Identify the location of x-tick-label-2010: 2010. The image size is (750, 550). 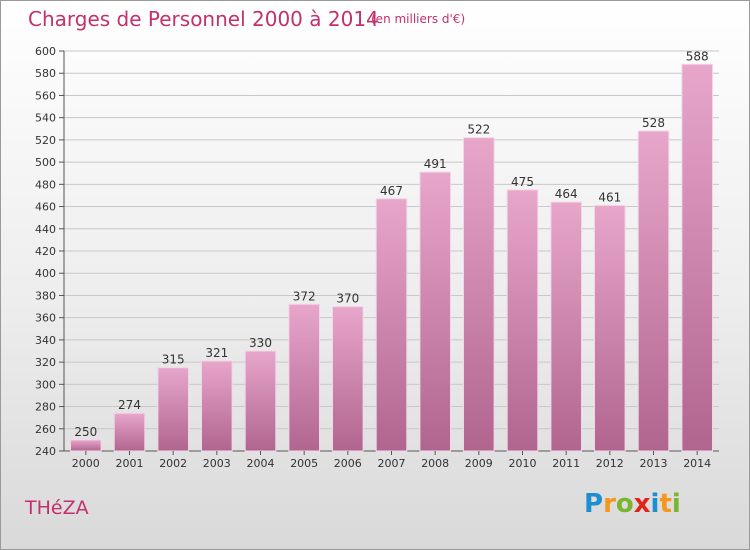
(523, 463).